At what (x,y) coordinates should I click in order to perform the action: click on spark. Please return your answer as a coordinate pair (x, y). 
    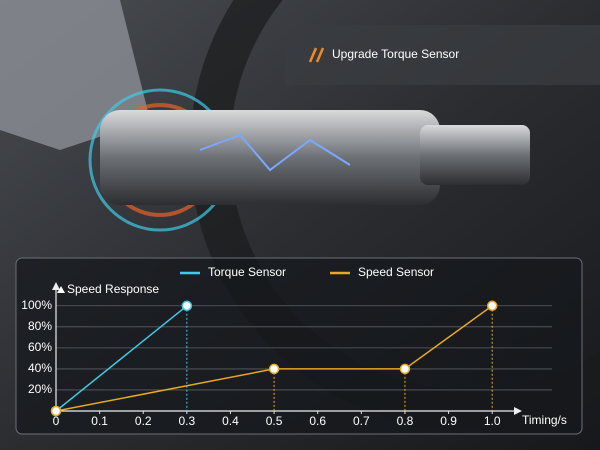
    Looking at the image, I should click on (275, 152).